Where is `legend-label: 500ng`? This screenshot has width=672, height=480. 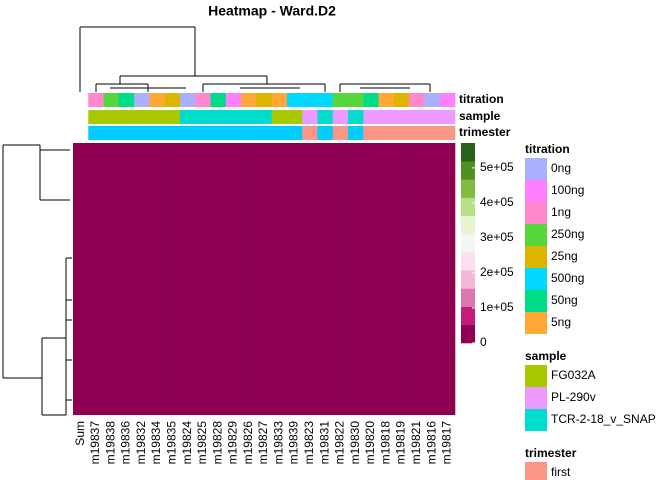 legend-label: 500ng is located at coordinates (567, 278).